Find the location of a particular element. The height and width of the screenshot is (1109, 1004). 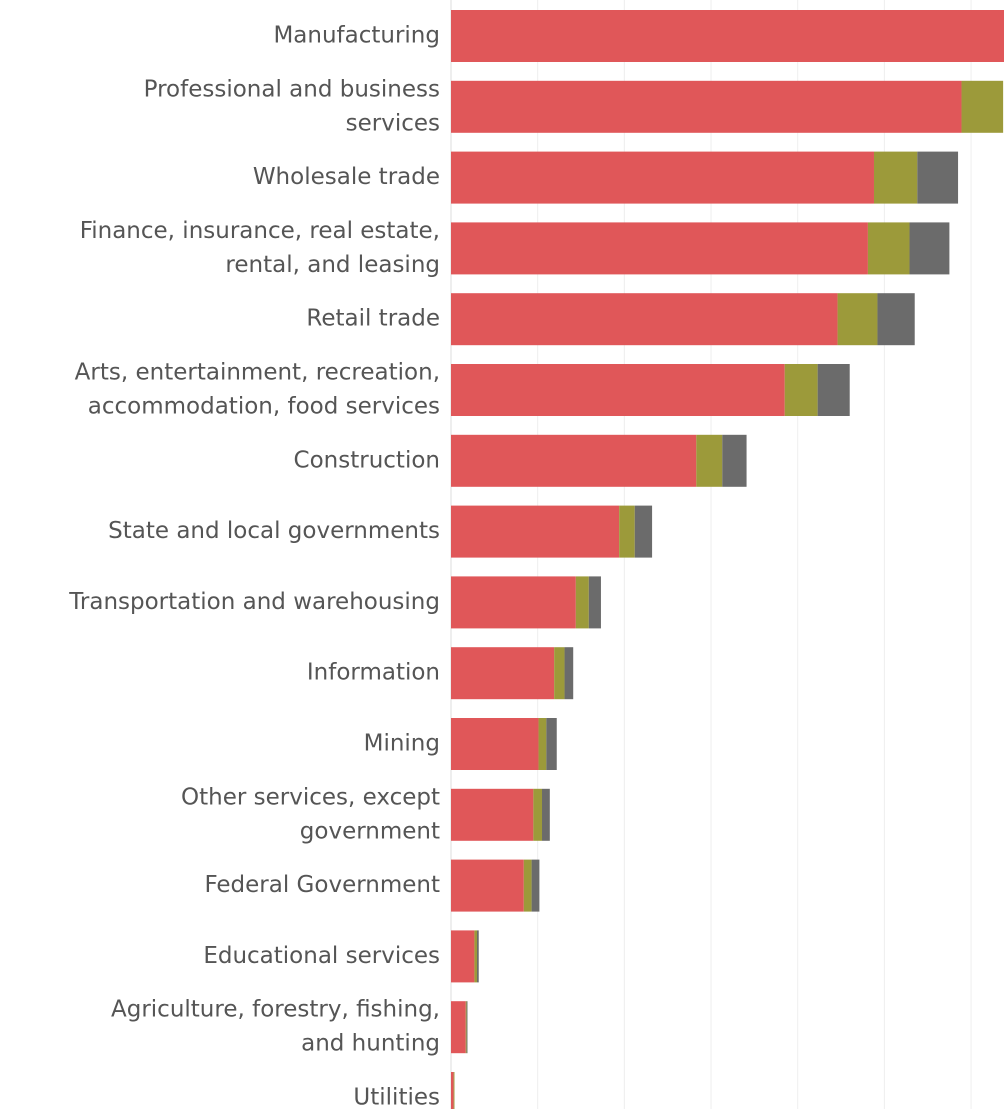

y-tick-label: services is located at coordinates (393, 123).